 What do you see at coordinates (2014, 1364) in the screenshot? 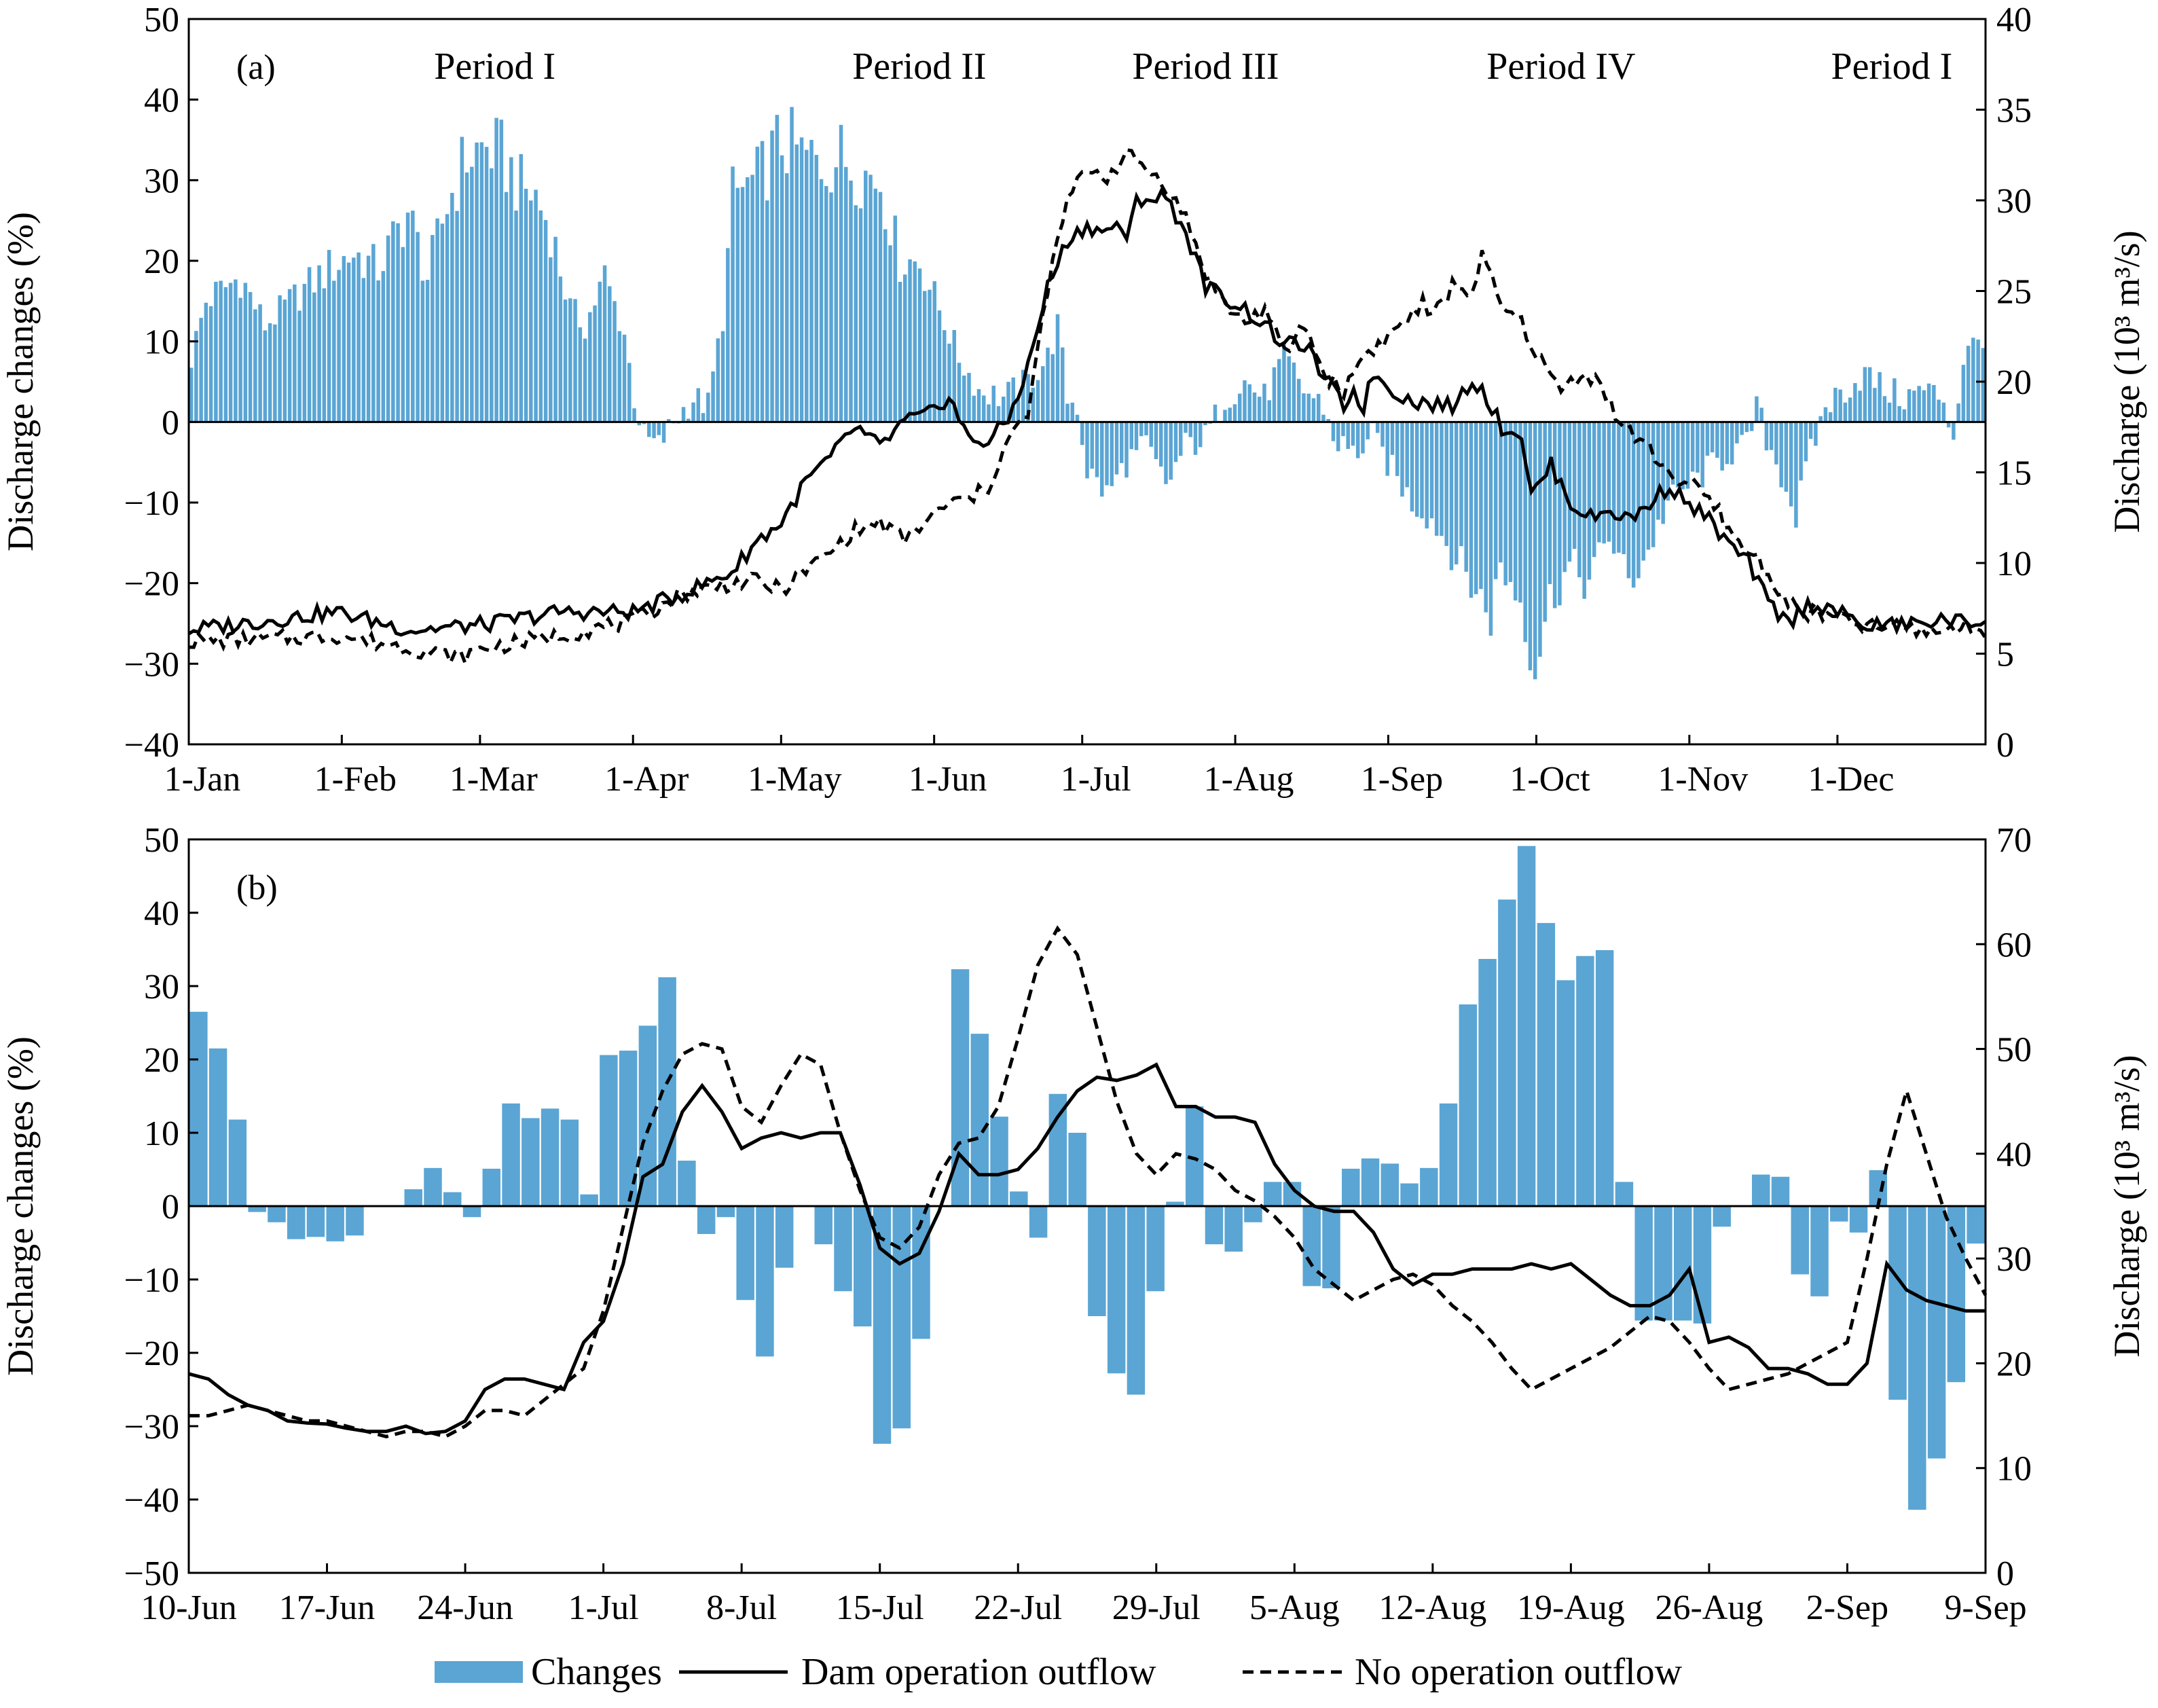
I see `b-right-tick-label: 20` at bounding box center [2014, 1364].